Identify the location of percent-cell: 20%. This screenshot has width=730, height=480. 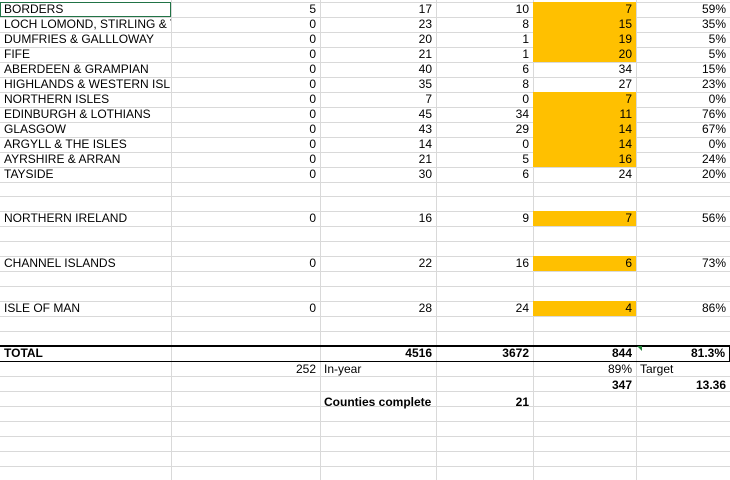
(713, 174).